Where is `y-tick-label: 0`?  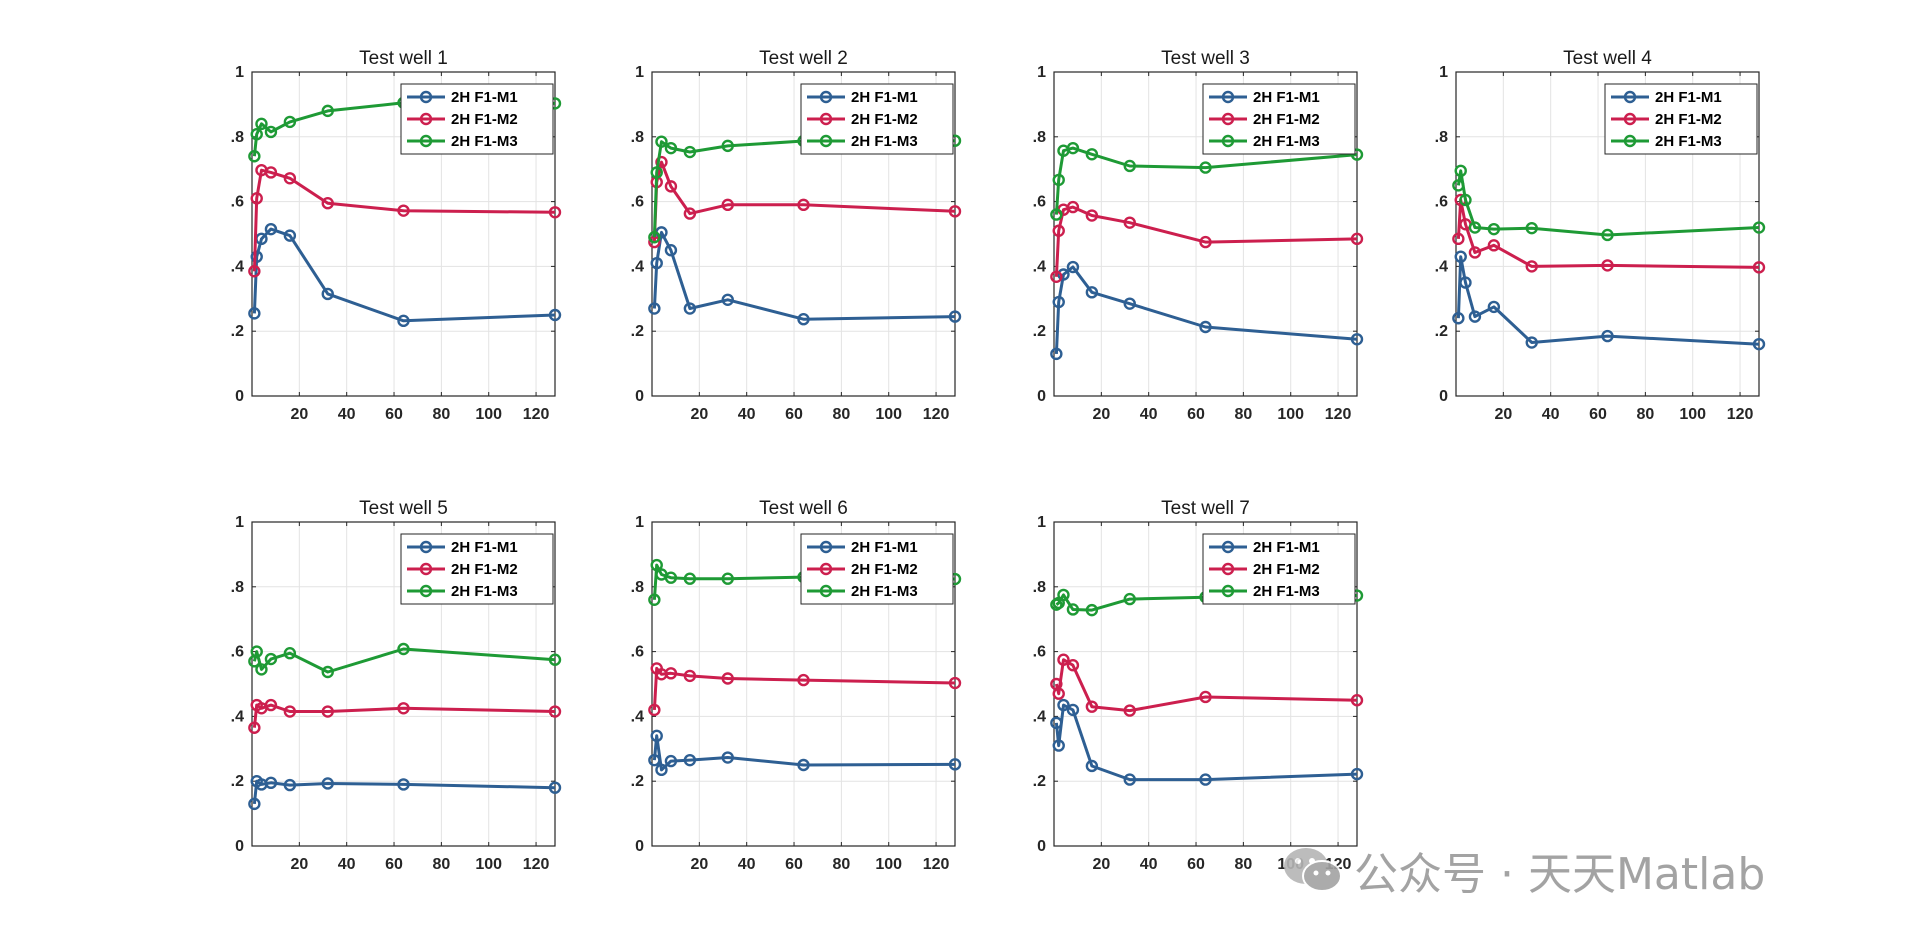 y-tick-label: 0 is located at coordinates (639, 846).